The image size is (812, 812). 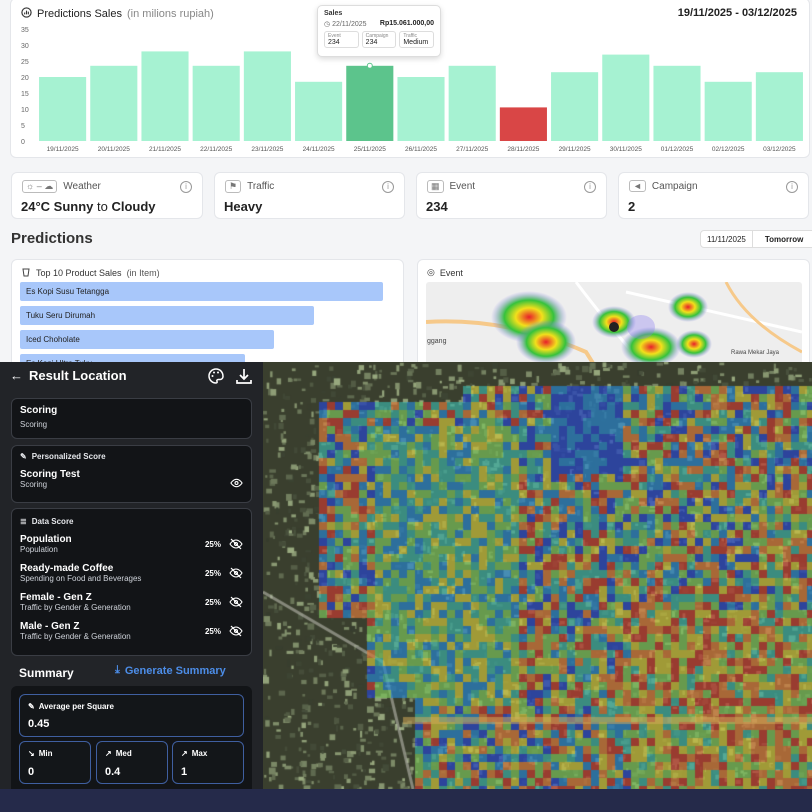 What do you see at coordinates (46, 673) in the screenshot?
I see `summary-title: Summary` at bounding box center [46, 673].